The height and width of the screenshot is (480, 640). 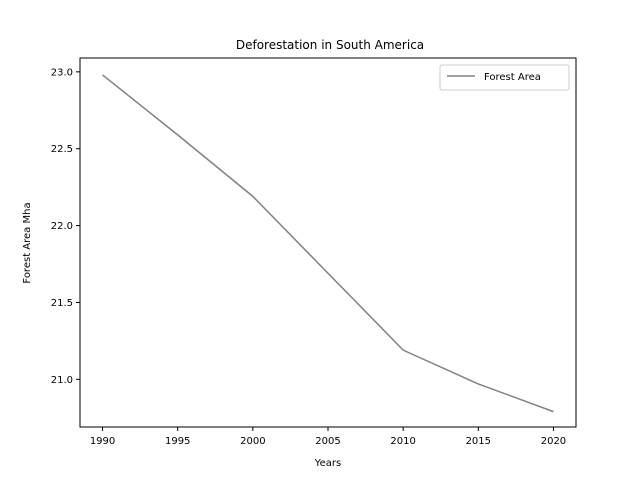 I want to click on x-tick-label: 2020, so click(x=553, y=441).